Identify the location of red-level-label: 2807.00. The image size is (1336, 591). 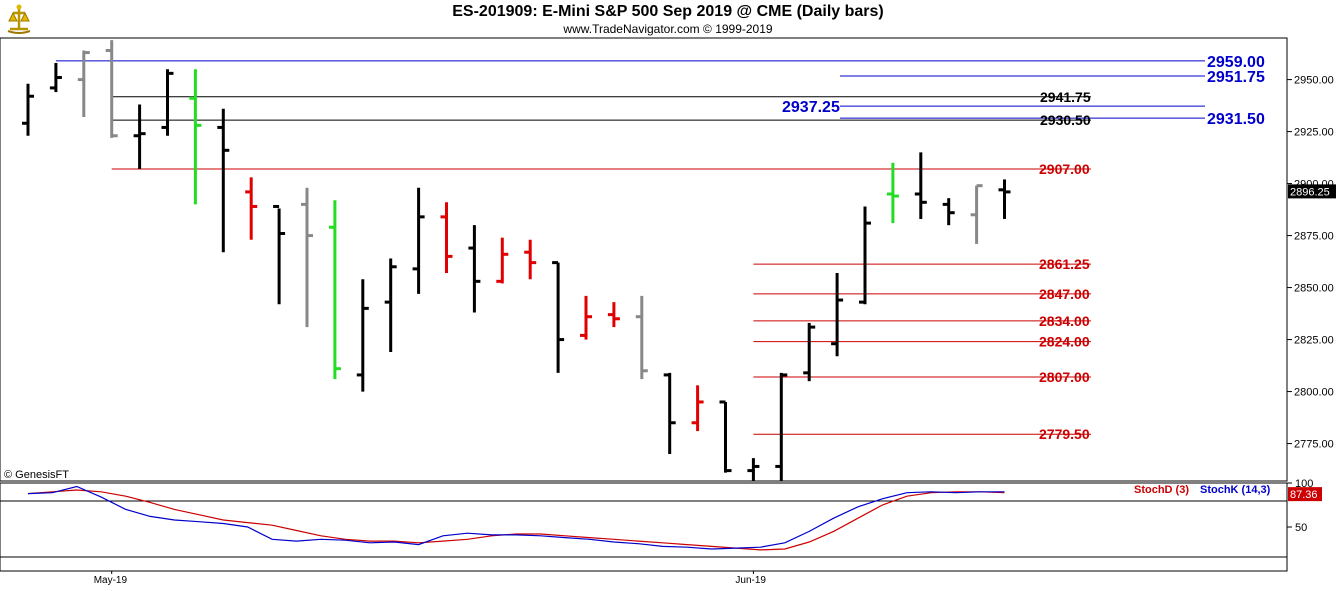
(1064, 377).